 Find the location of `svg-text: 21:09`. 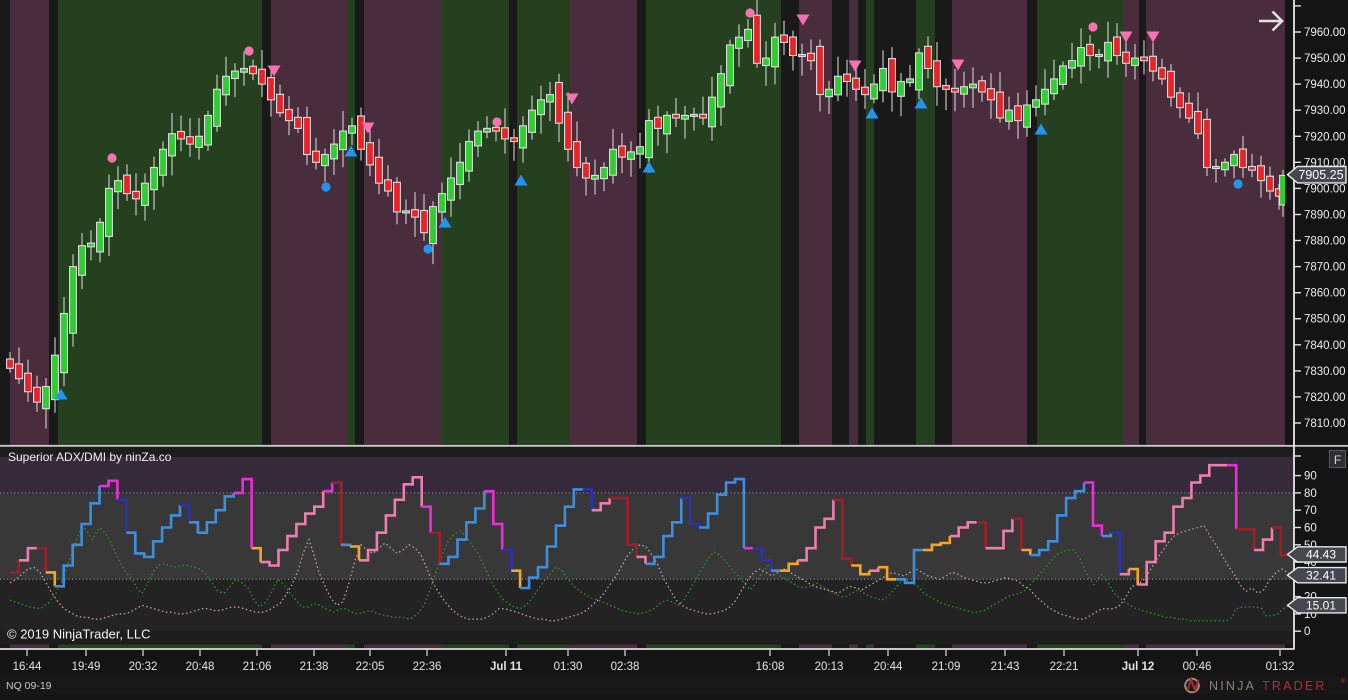

svg-text: 21:09 is located at coordinates (946, 667).